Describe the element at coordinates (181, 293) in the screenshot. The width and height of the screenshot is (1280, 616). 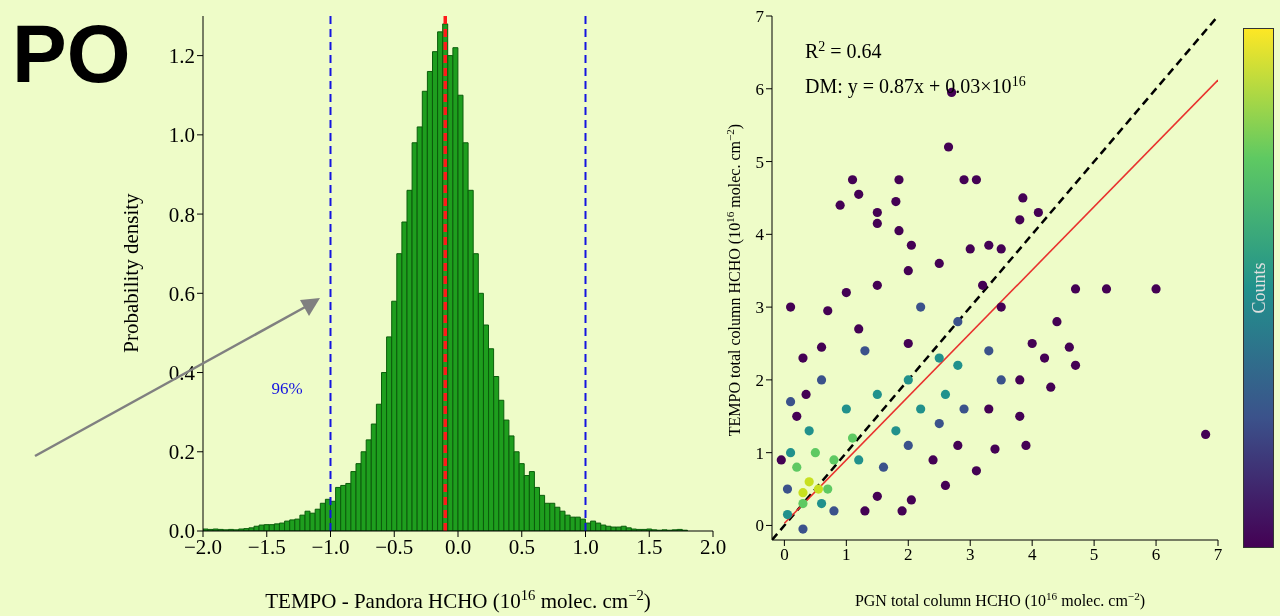
I see `y-tick-label: 0.6` at that location.